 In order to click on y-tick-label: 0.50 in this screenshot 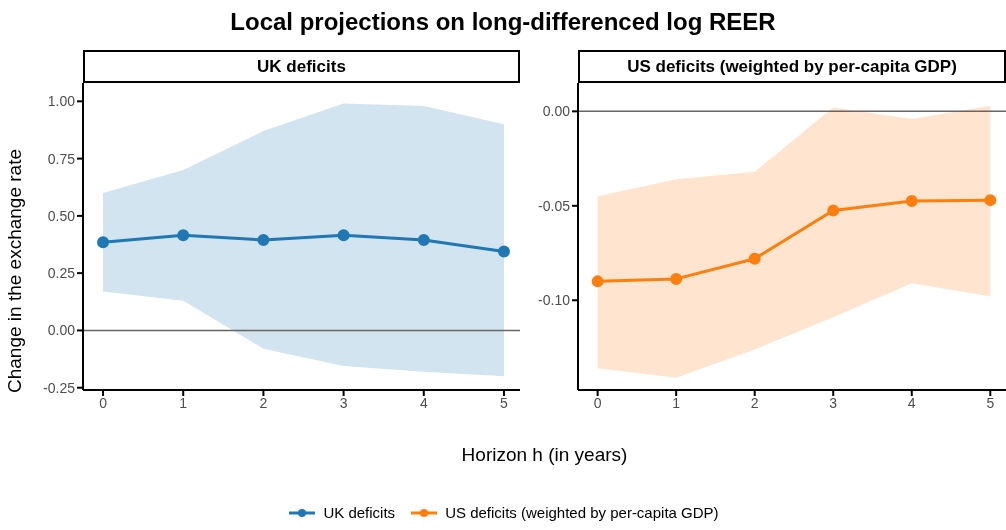, I will do `click(61, 215)`.